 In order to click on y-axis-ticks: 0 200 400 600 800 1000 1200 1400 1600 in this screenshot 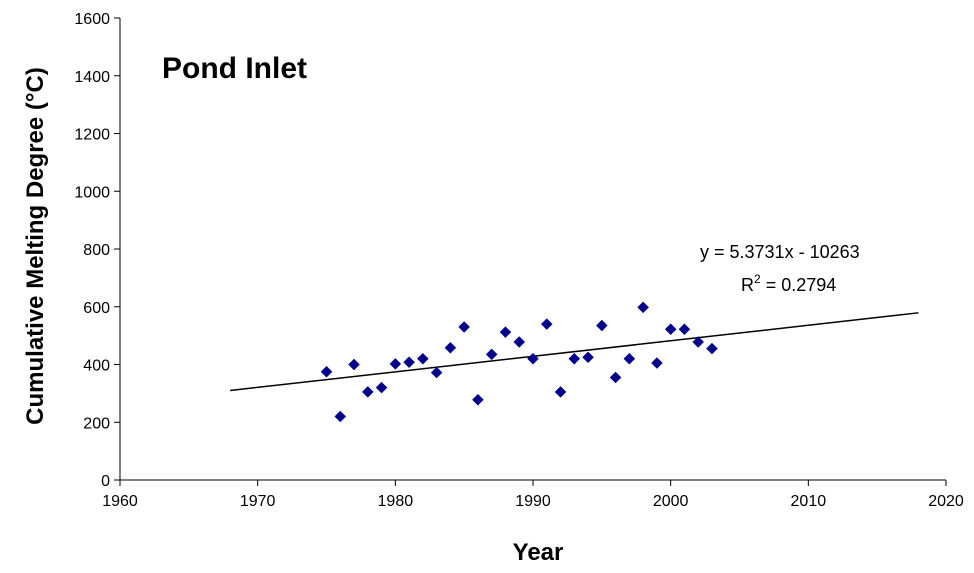, I will do `click(97, 250)`.